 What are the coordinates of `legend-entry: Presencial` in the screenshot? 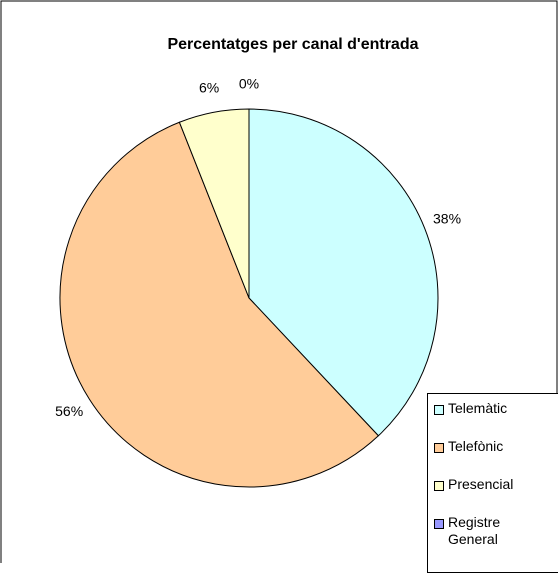 It's located at (483, 495).